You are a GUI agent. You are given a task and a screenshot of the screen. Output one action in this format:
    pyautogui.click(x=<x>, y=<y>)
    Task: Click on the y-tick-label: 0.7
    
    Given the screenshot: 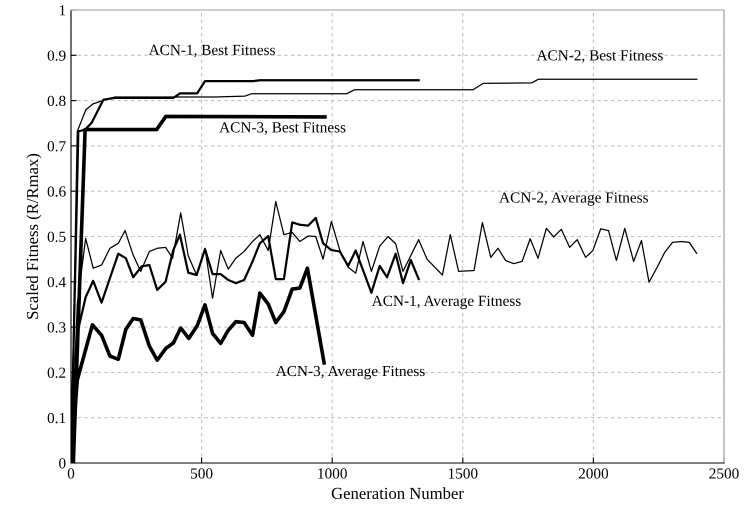 What is the action you would take?
    pyautogui.click(x=57, y=146)
    